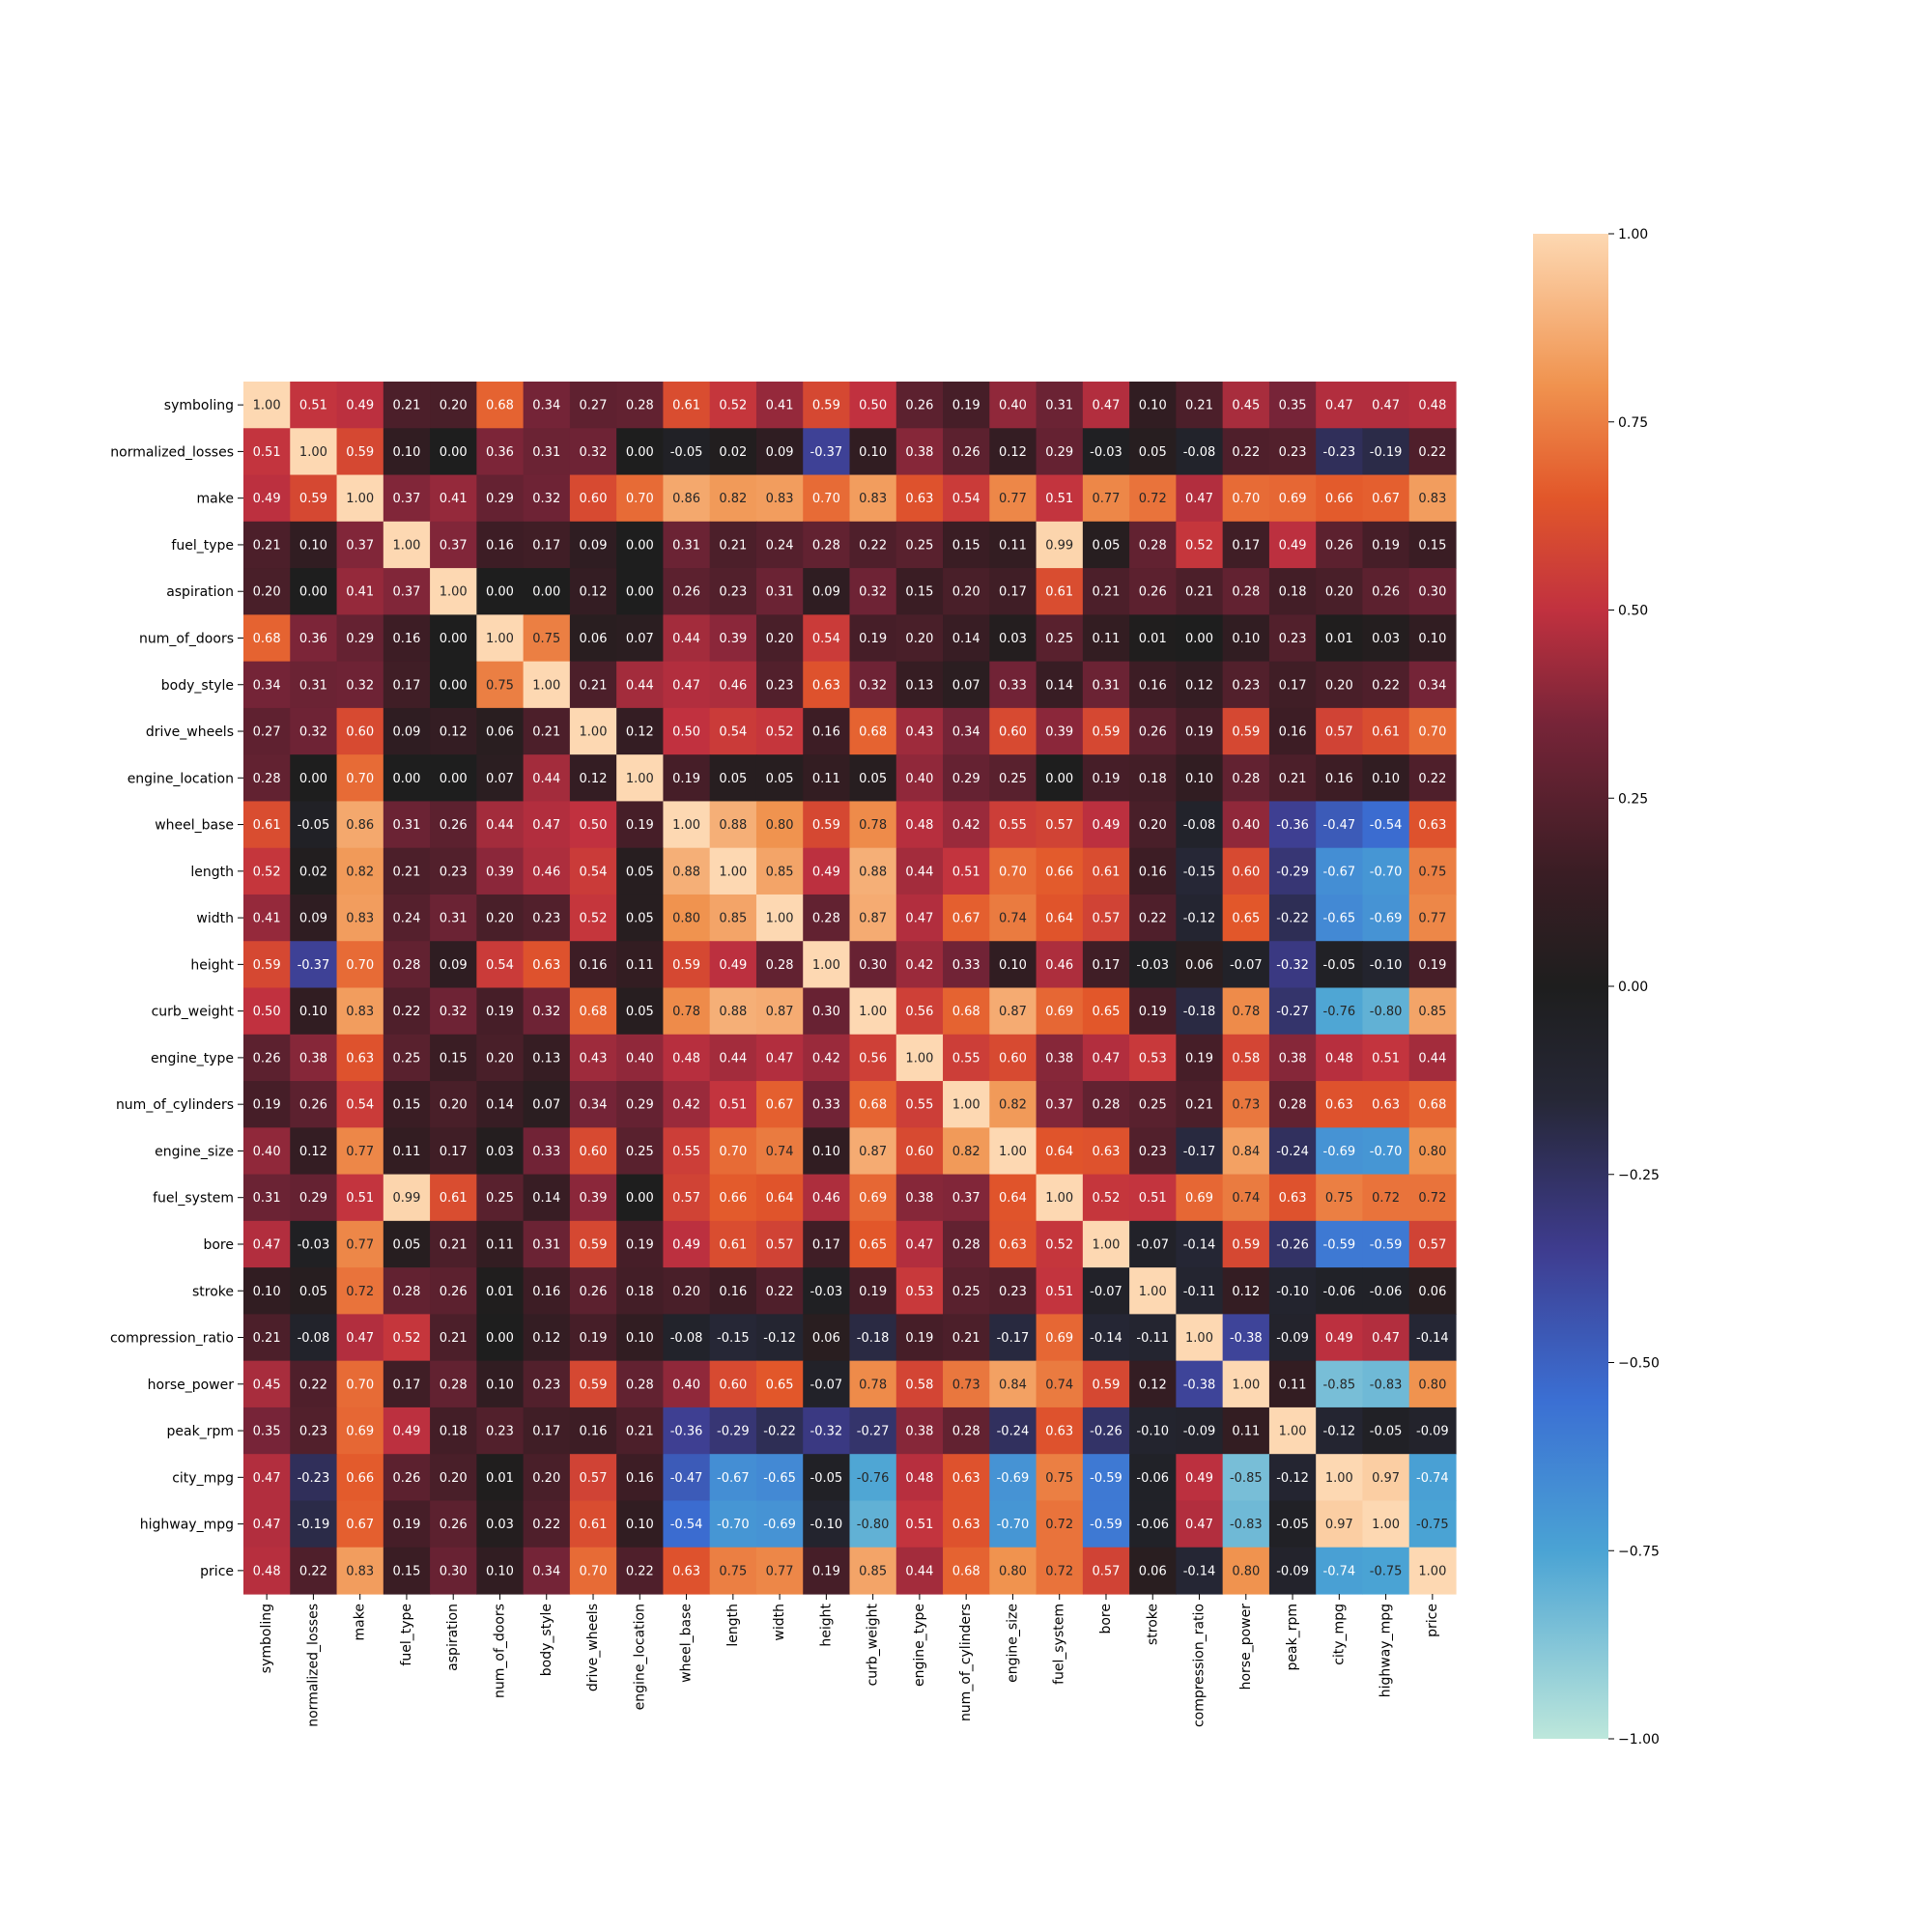 The image size is (1932, 1932). I want to click on heatmap-cell-value: 0.65, so click(1107, 1012).